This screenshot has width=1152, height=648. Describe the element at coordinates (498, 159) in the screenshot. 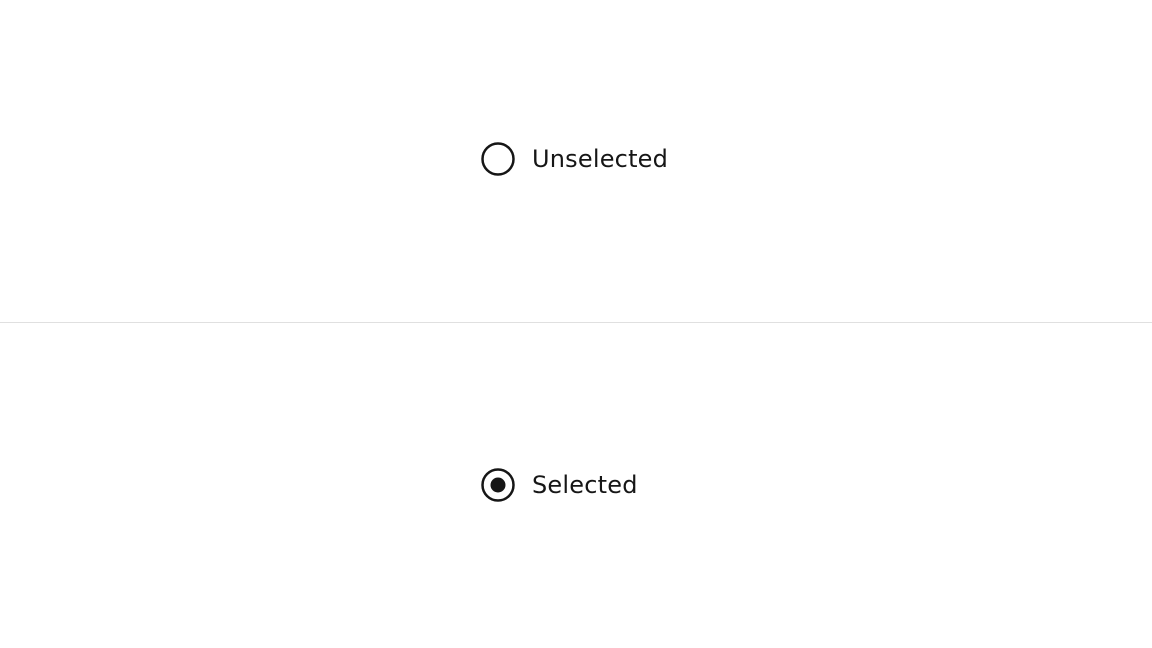

I see `radio-unchecked-icon` at that location.